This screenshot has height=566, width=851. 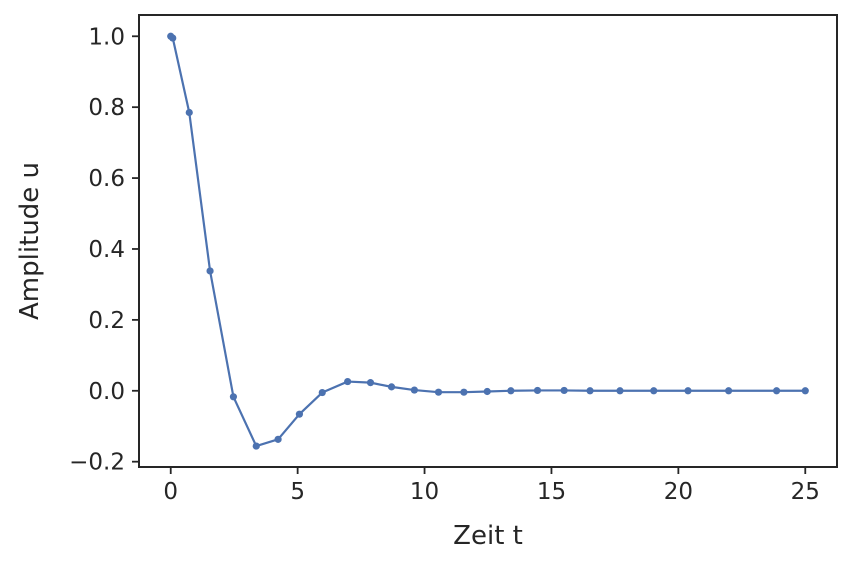 What do you see at coordinates (30, 241) in the screenshot?
I see `y-axis-label: Amplitude u` at bounding box center [30, 241].